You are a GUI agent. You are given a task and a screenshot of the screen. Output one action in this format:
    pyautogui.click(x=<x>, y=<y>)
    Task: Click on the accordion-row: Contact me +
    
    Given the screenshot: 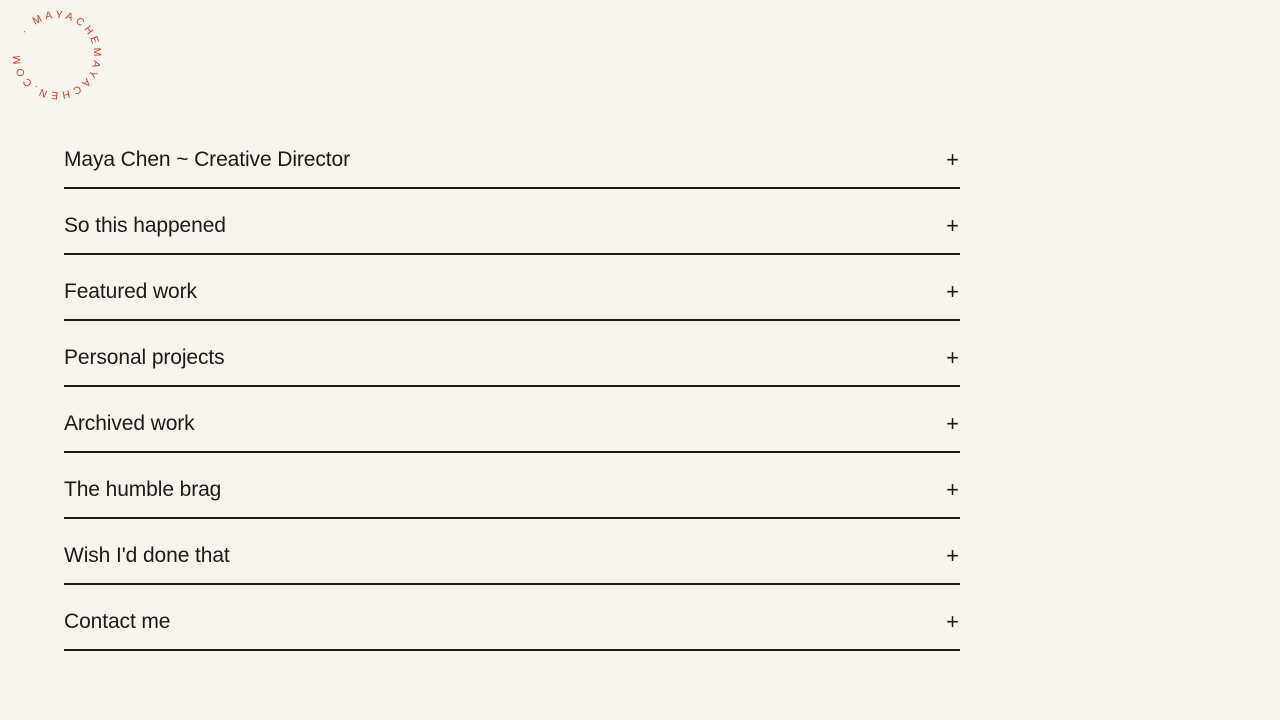 What is the action you would take?
    pyautogui.click(x=512, y=618)
    